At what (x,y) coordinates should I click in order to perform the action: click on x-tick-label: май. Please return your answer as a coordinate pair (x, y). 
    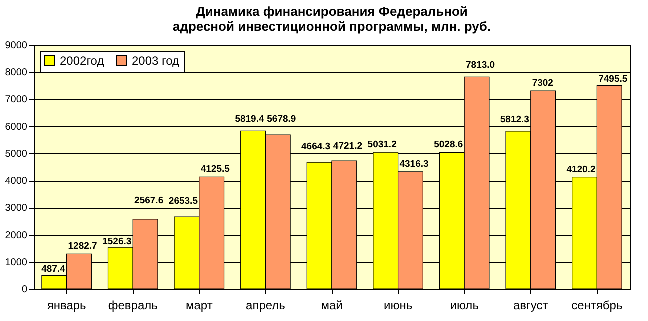
    Looking at the image, I should click on (332, 305).